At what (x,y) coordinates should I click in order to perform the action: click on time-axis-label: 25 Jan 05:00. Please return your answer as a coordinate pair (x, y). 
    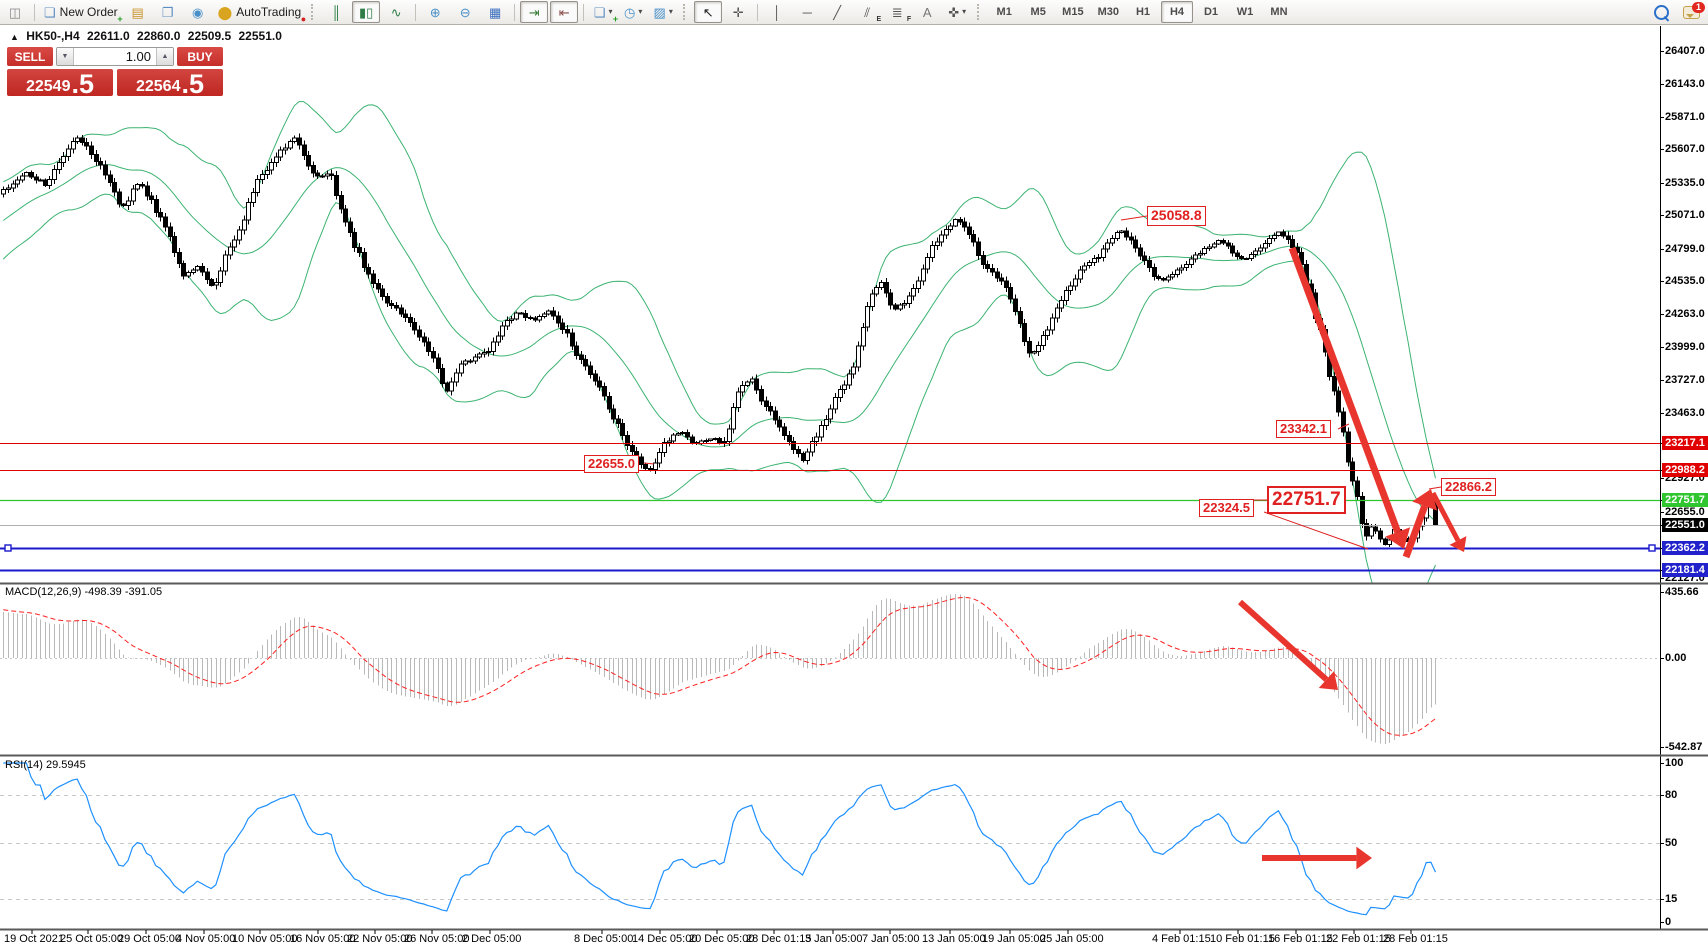
    Looking at the image, I should click on (1072, 939).